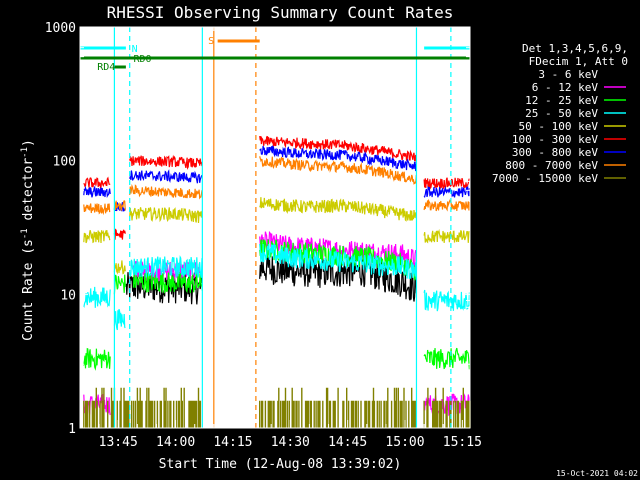 The width and height of the screenshot is (640, 480). I want to click on series-25-50keV, so click(276, 287).